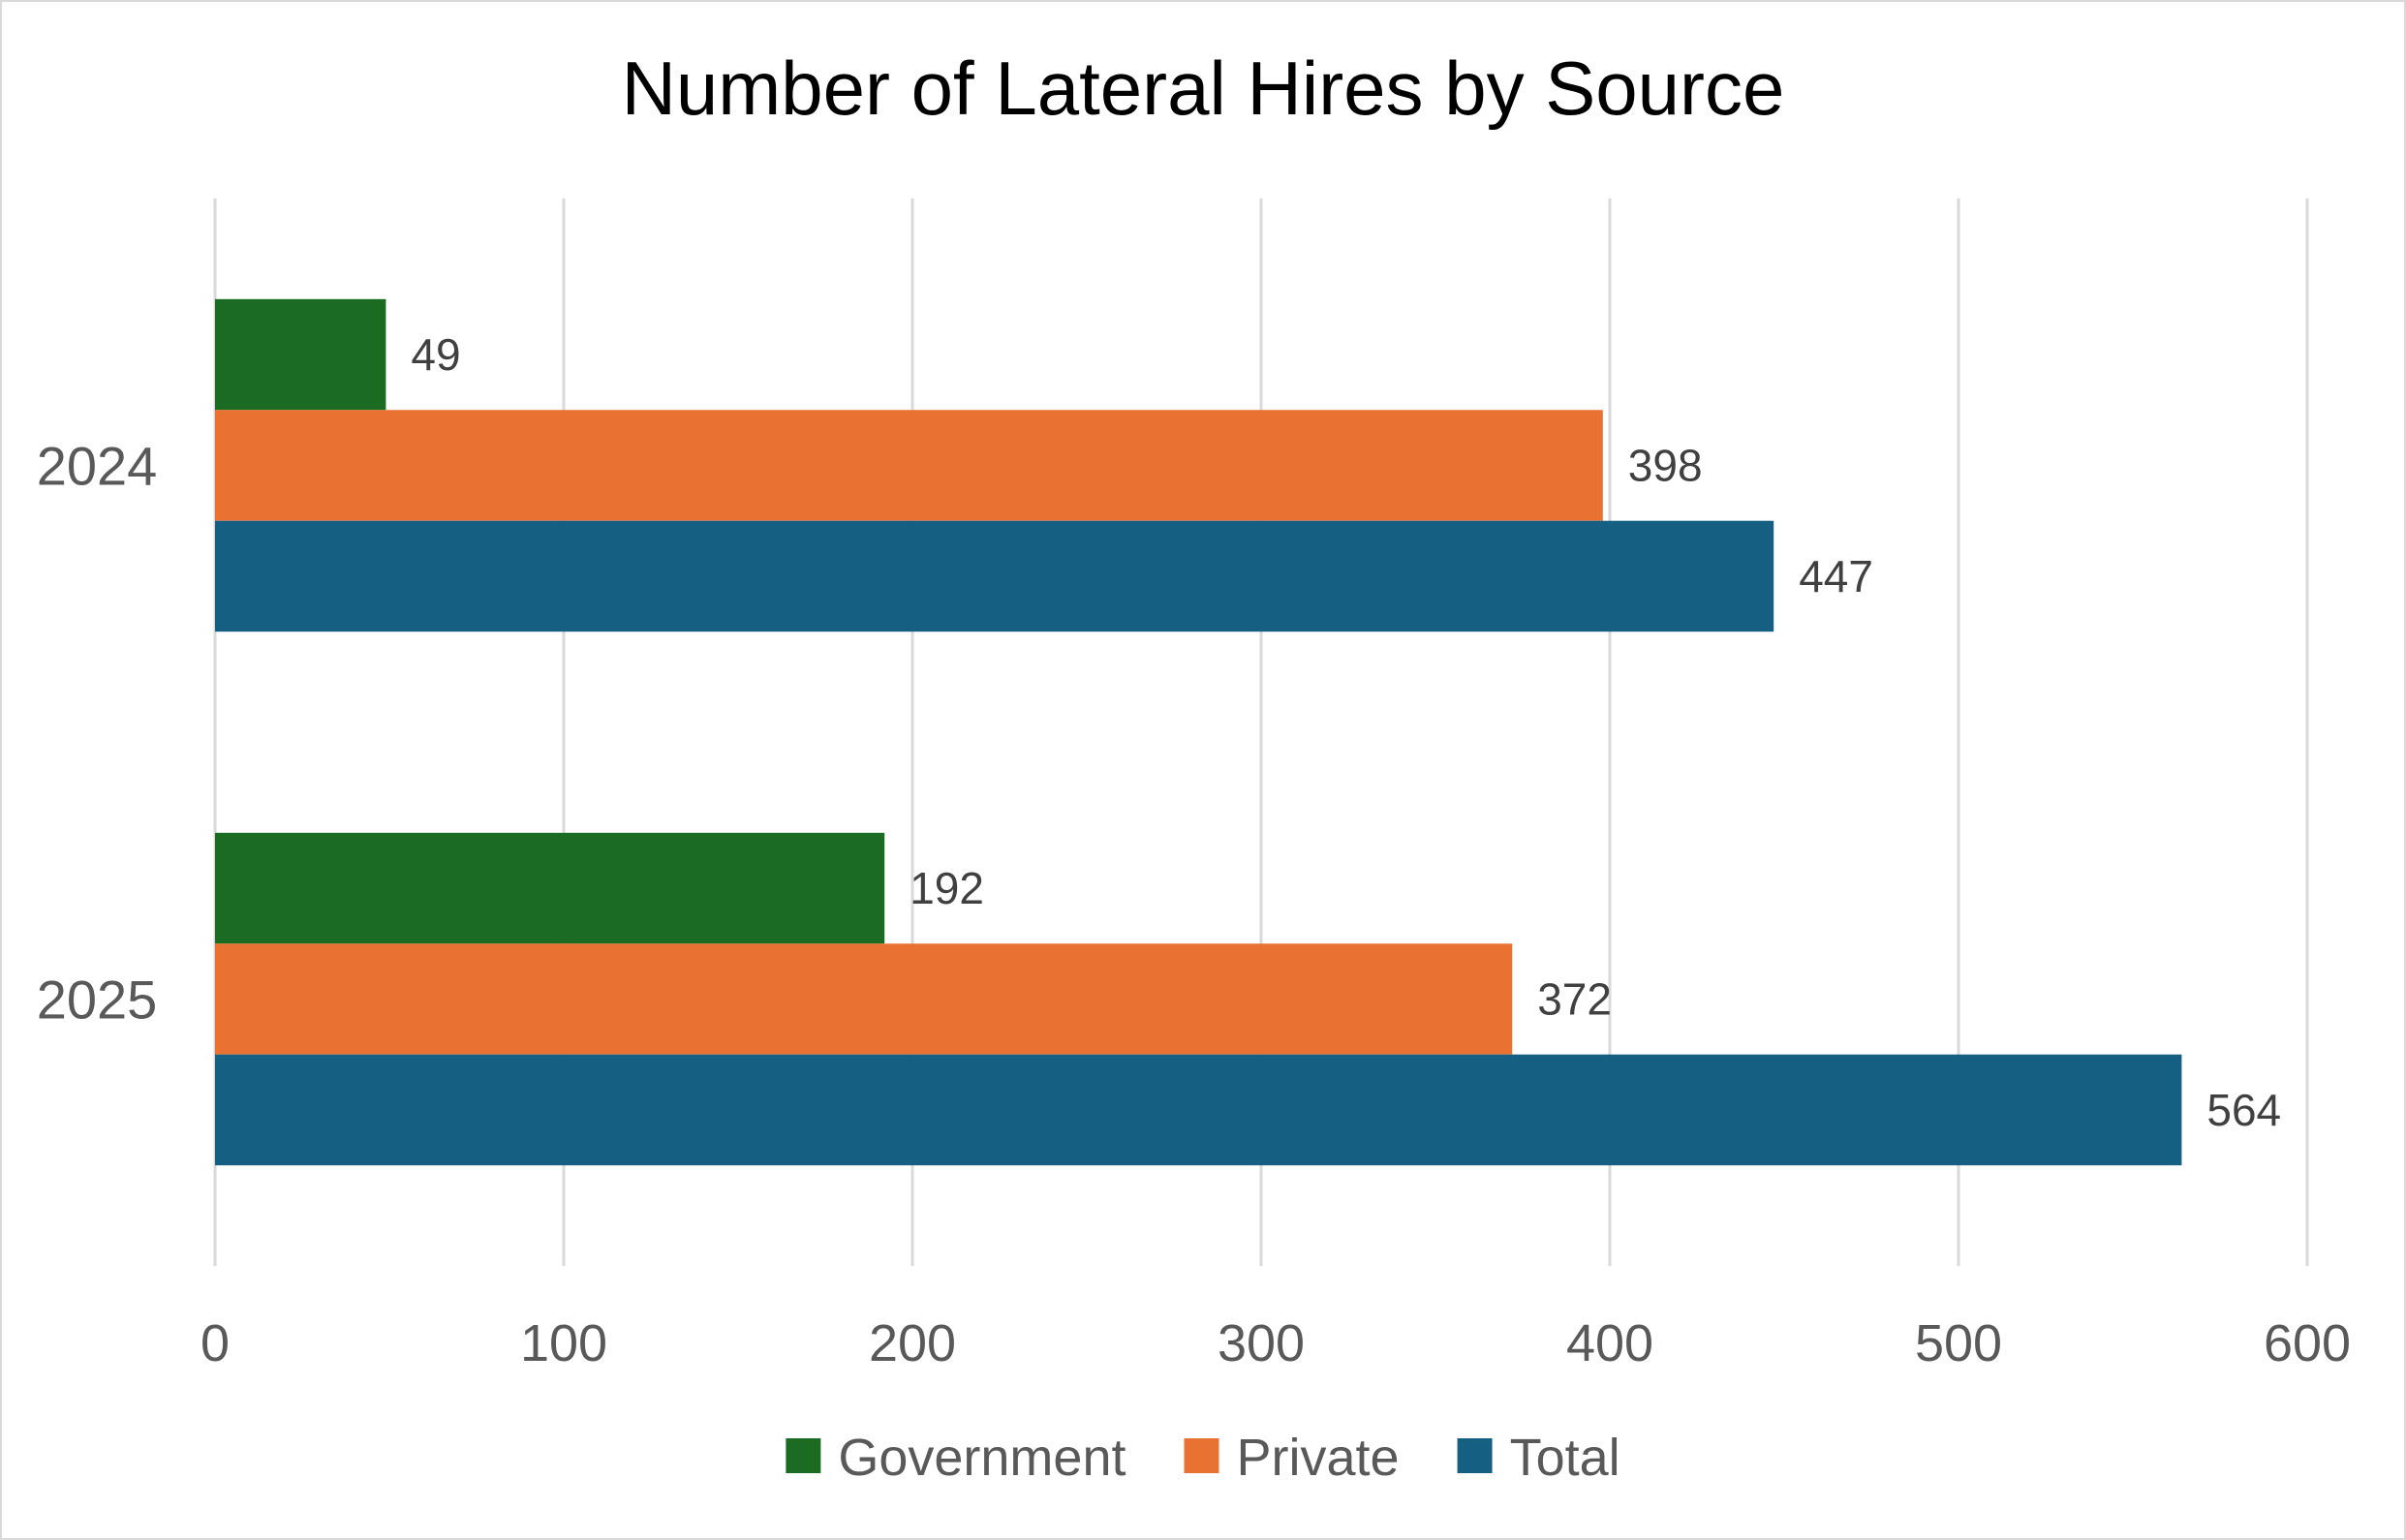  I want to click on bar-government-2025, so click(550, 888).